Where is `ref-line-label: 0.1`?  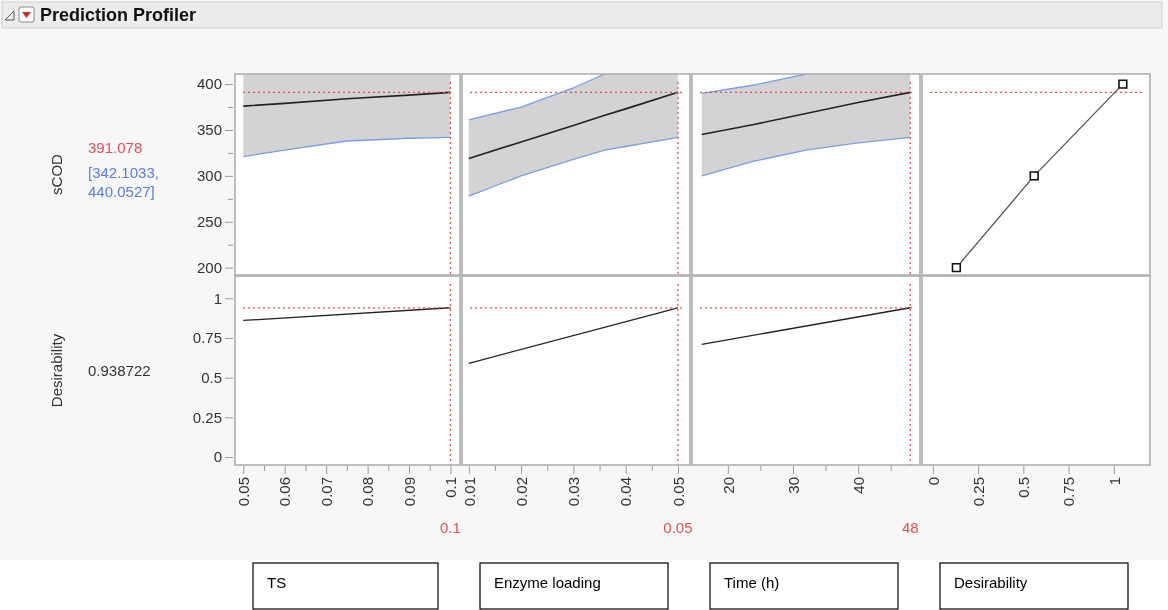 ref-line-label: 0.1 is located at coordinates (450, 527).